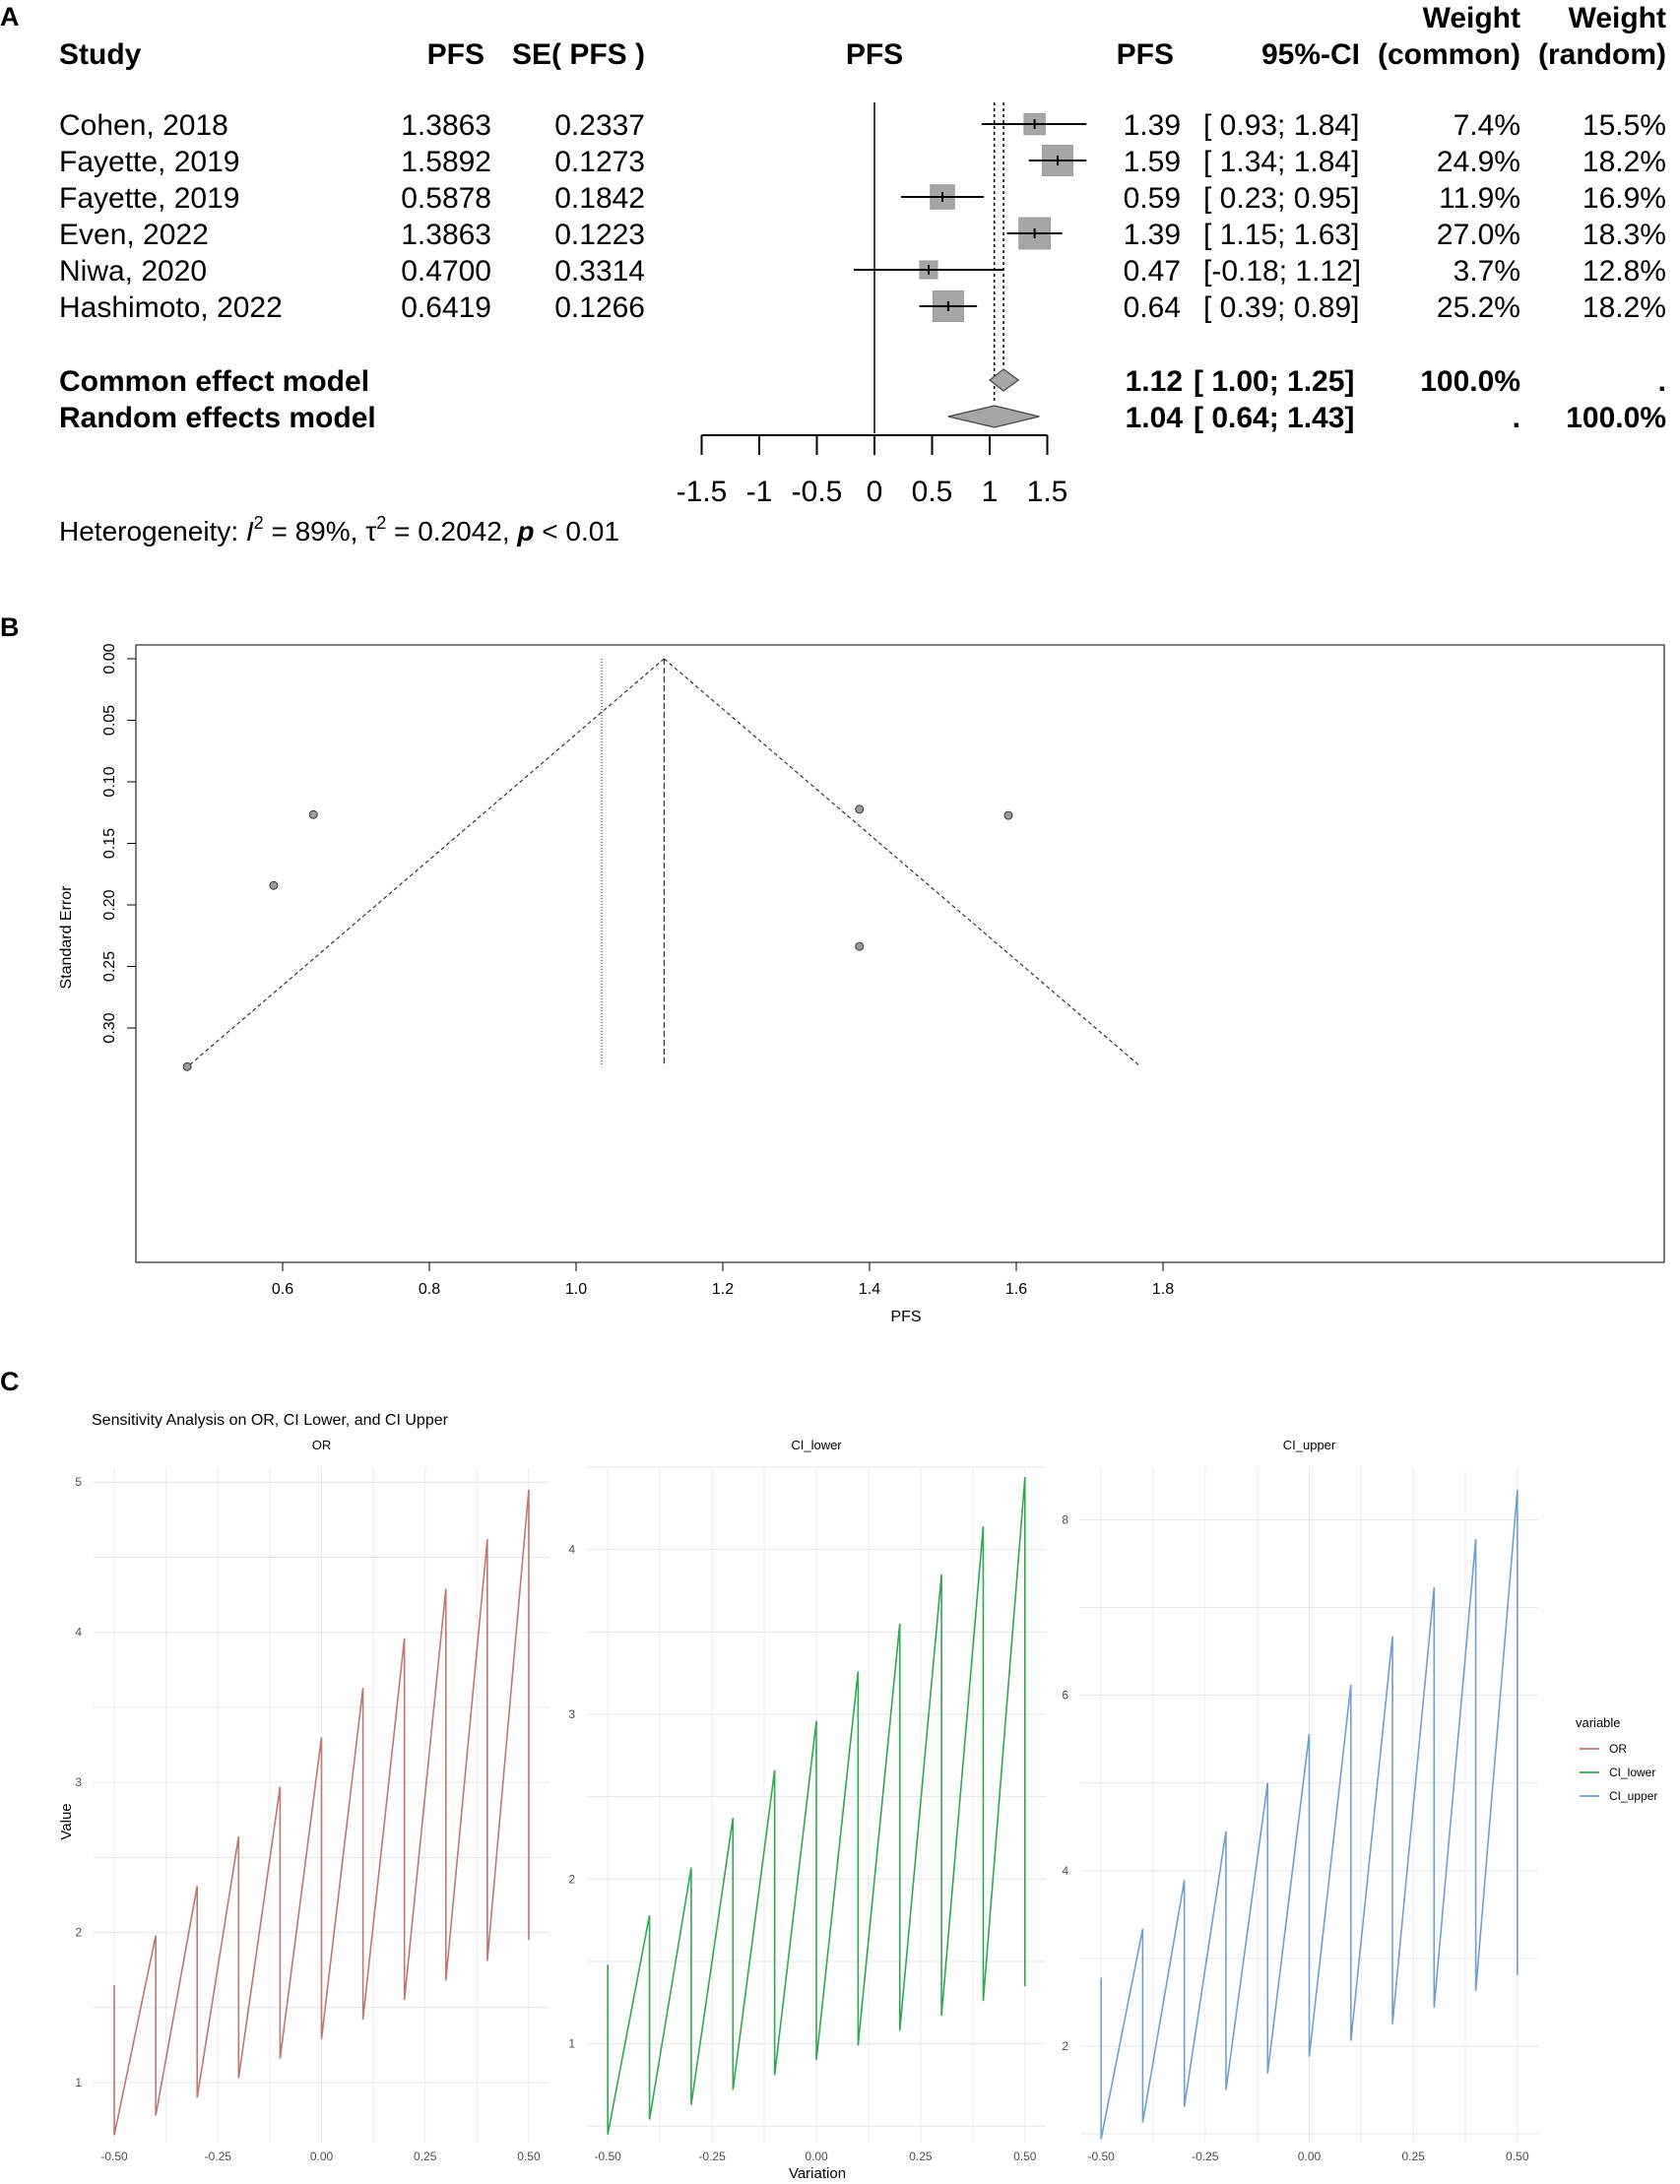  I want to click on funnel-right-bound, so click(902, 862).